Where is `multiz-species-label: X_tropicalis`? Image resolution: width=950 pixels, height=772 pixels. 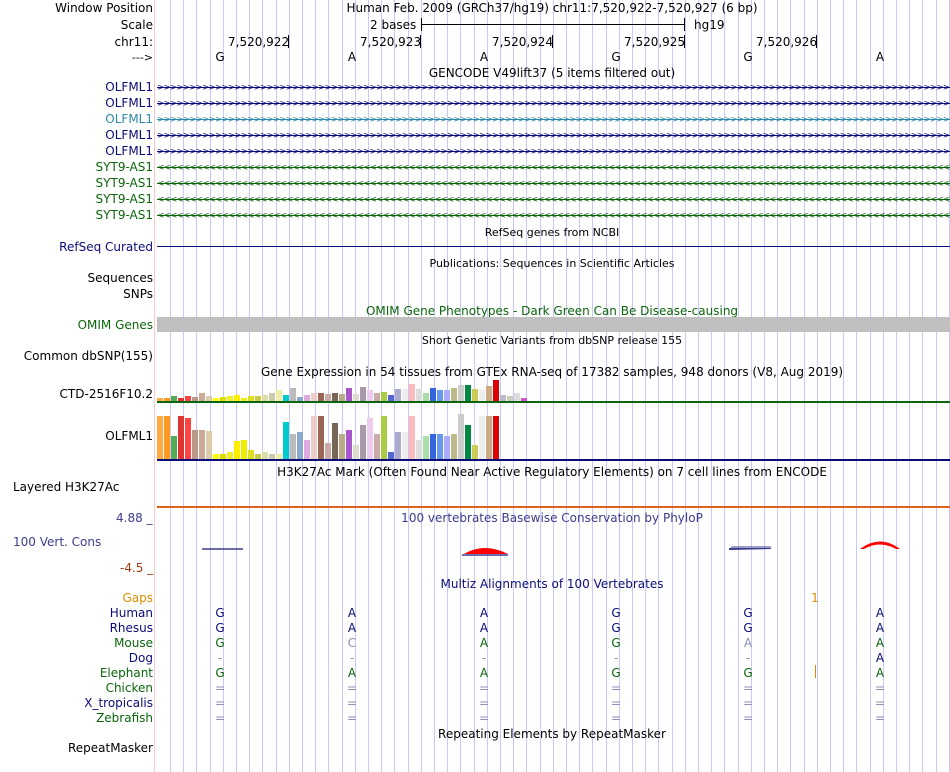
multiz-species-label: X_tropicalis is located at coordinates (118, 703).